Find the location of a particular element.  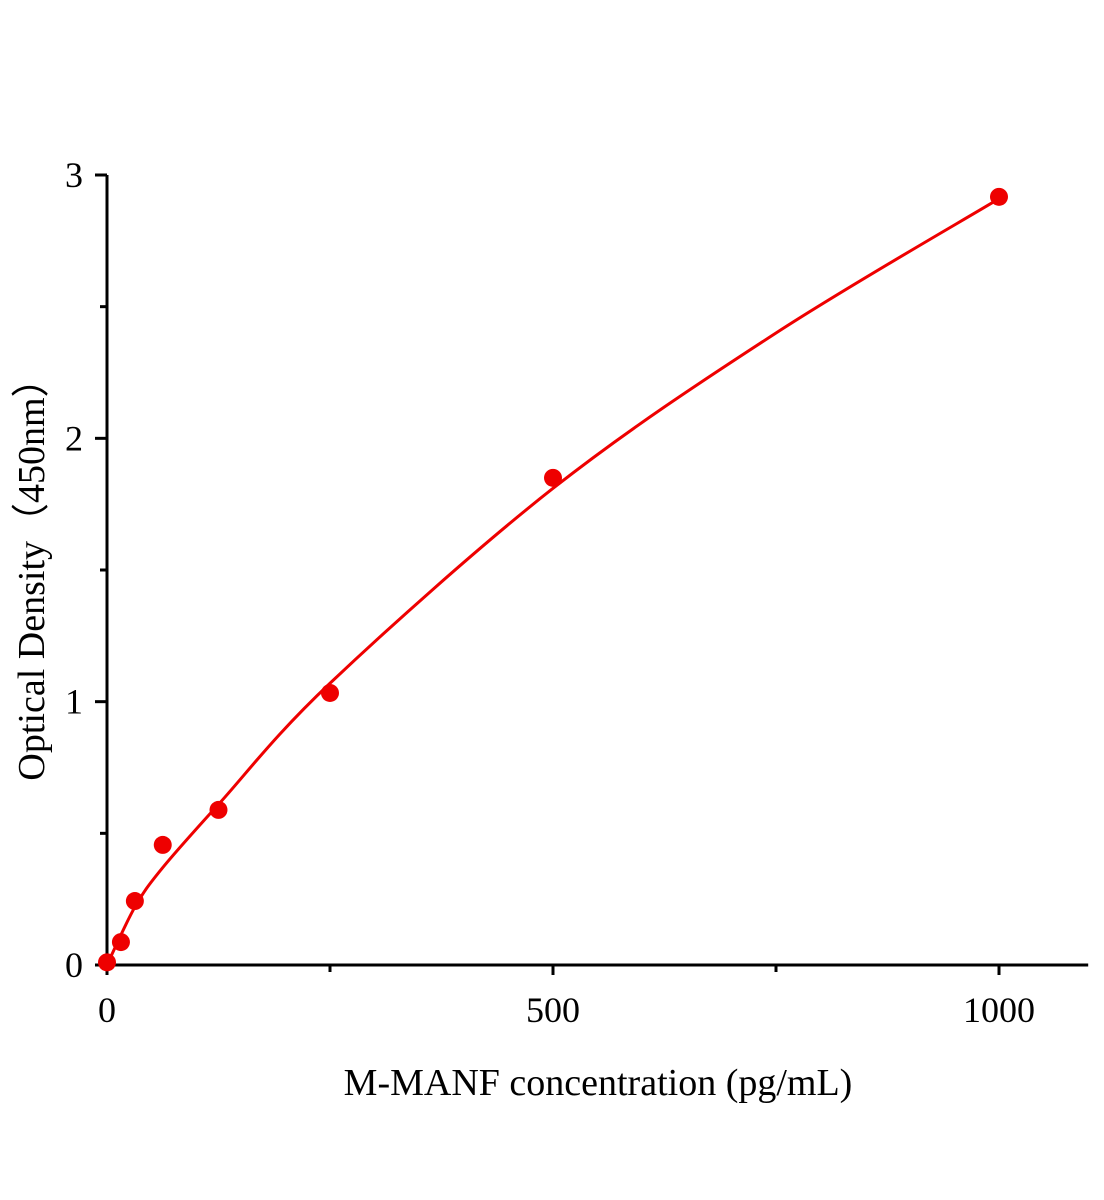

y-tick-label: 0 is located at coordinates (74, 965).